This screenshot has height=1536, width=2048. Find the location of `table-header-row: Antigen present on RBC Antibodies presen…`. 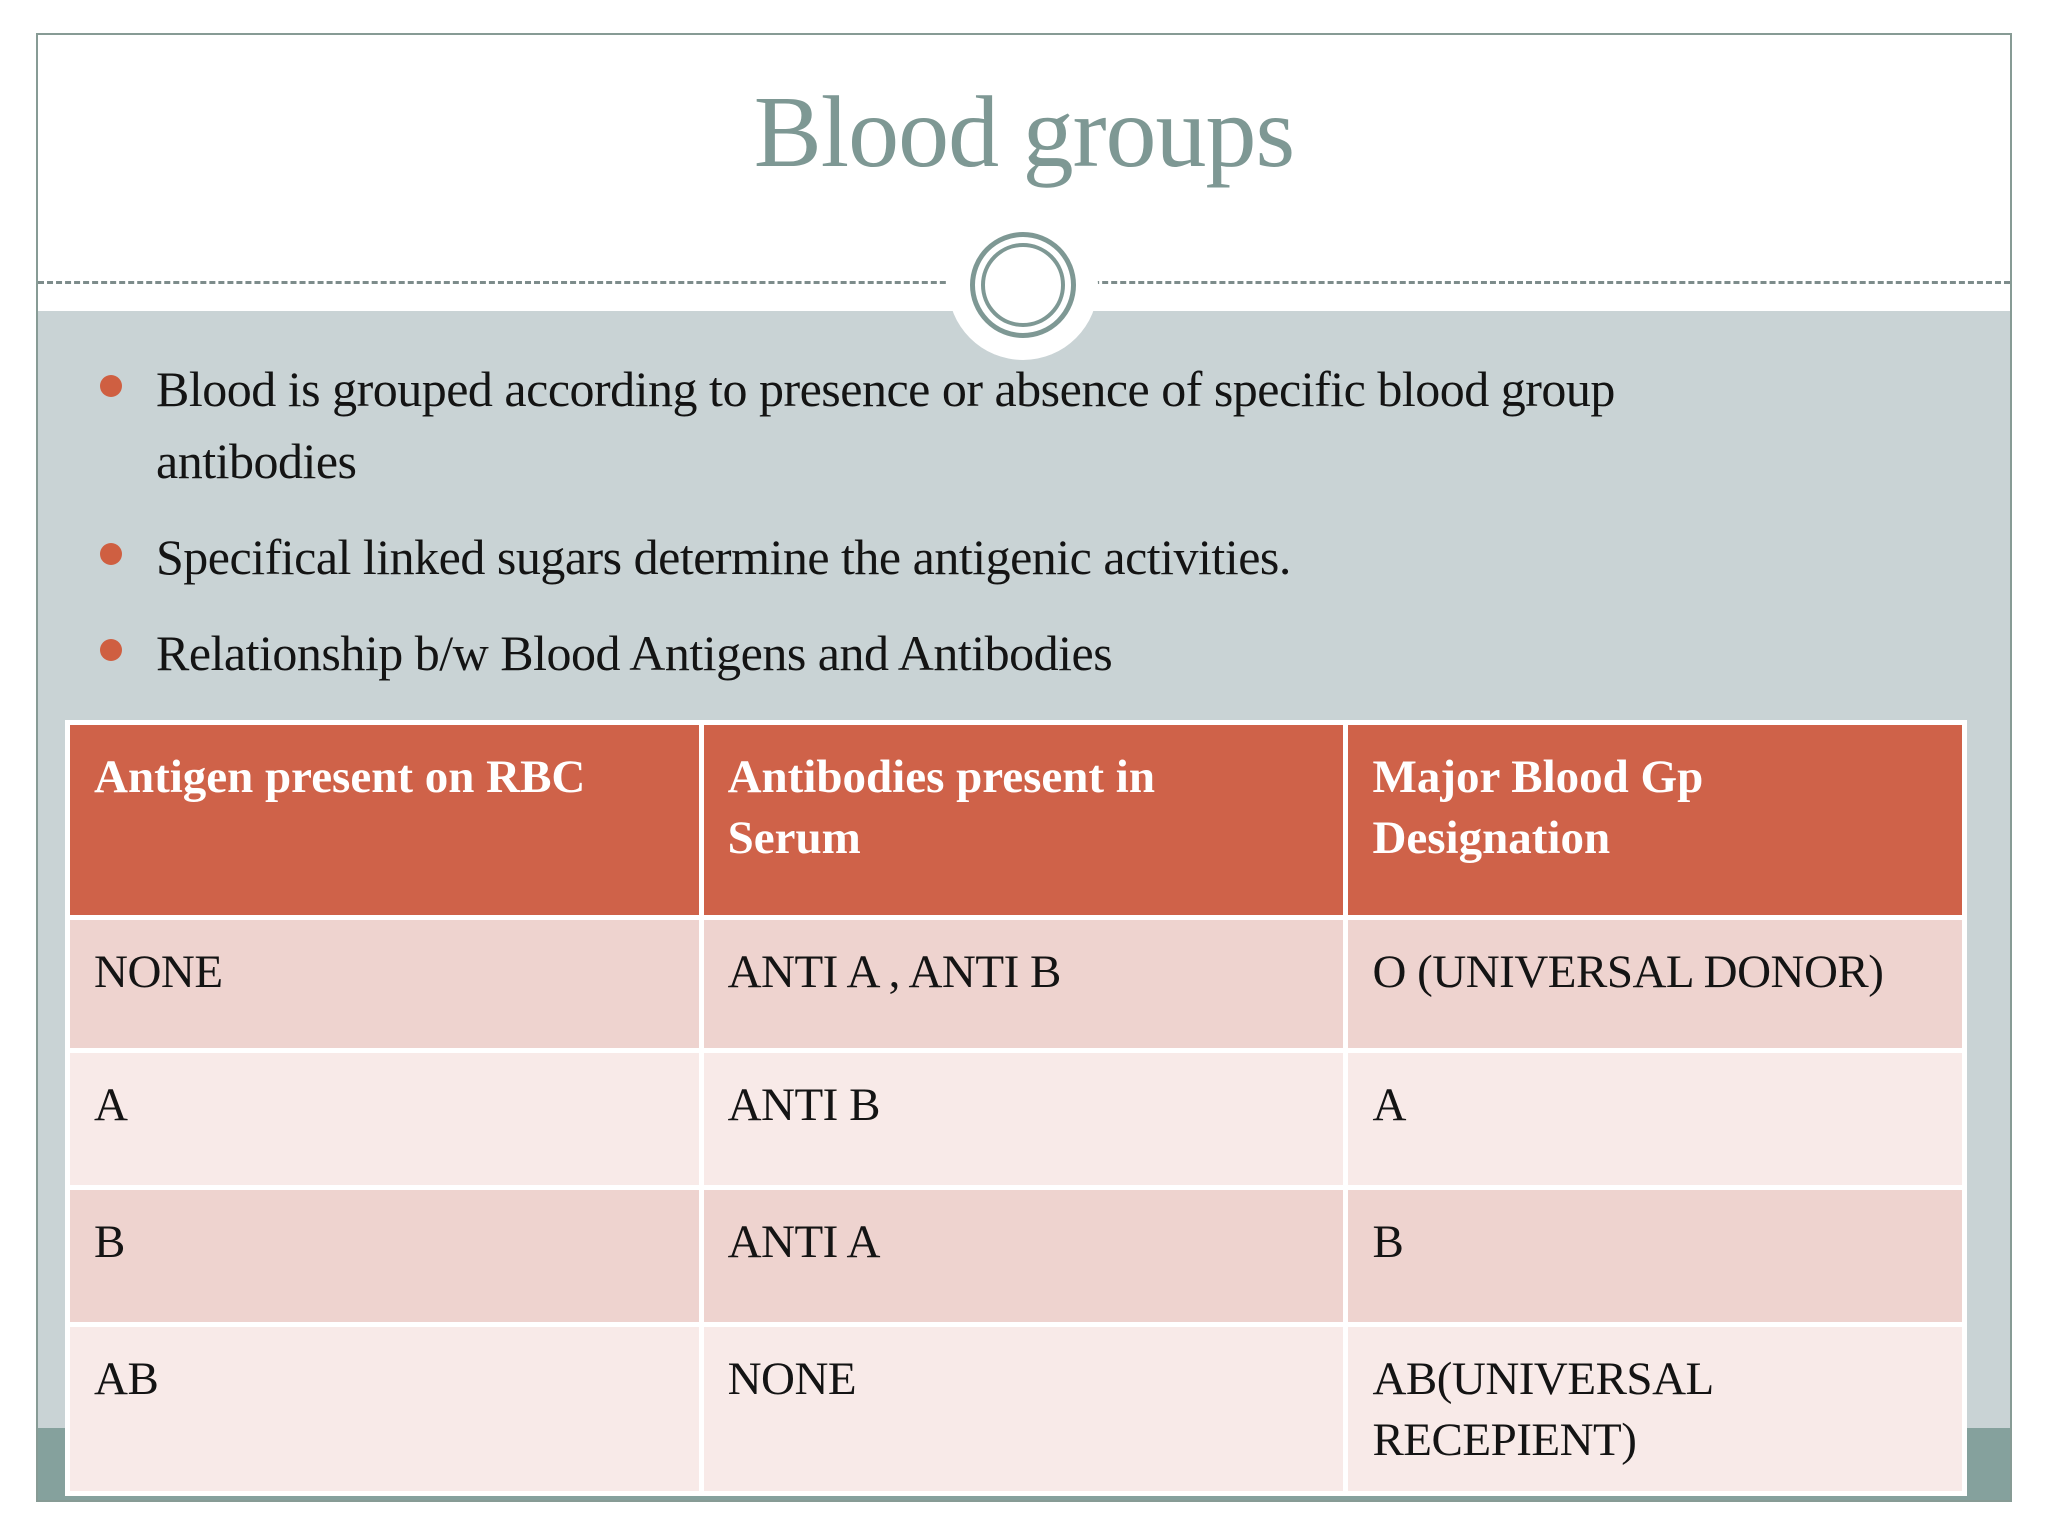

table-header-row: Antigen present on RBC Antibodies presen… is located at coordinates (1016, 820).